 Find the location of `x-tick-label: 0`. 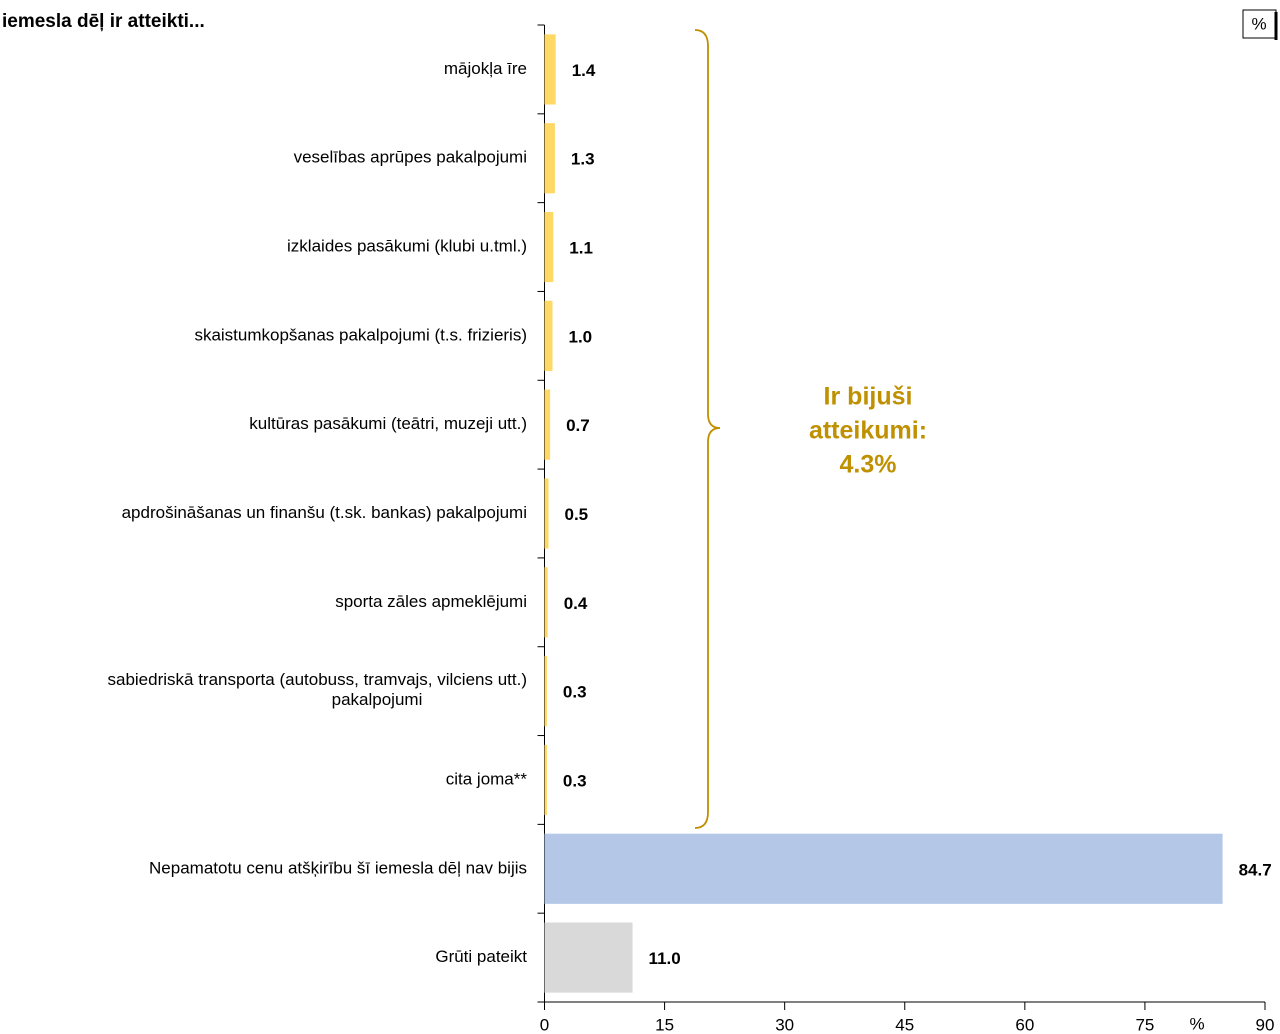

x-tick-label: 0 is located at coordinates (544, 1024).